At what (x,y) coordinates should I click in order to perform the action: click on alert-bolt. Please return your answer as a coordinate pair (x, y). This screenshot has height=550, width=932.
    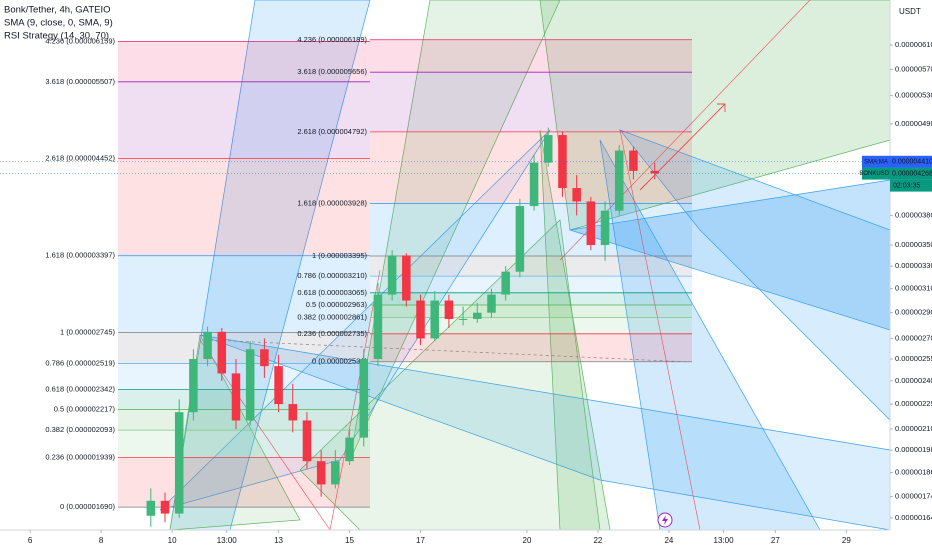
    Looking at the image, I should click on (665, 520).